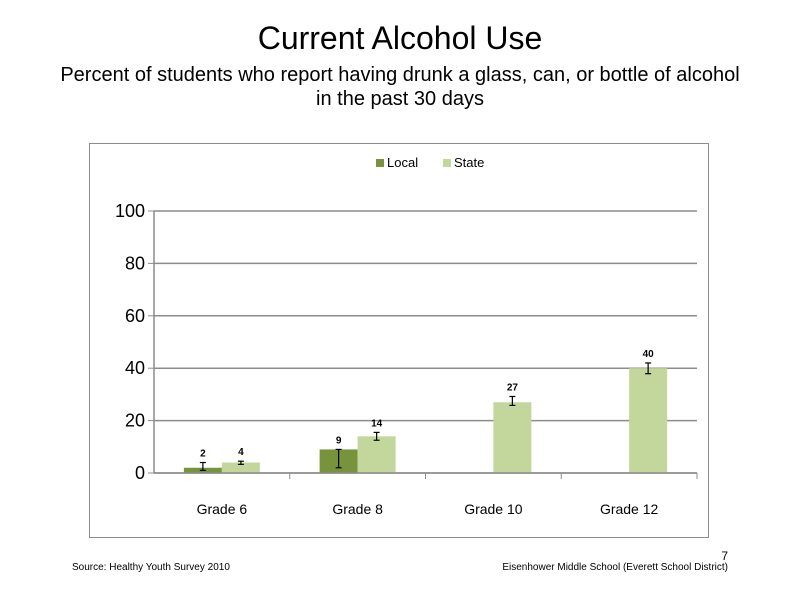 The width and height of the screenshot is (800, 600). What do you see at coordinates (357, 509) in the screenshot?
I see `x-tick-label: Grade 8` at bounding box center [357, 509].